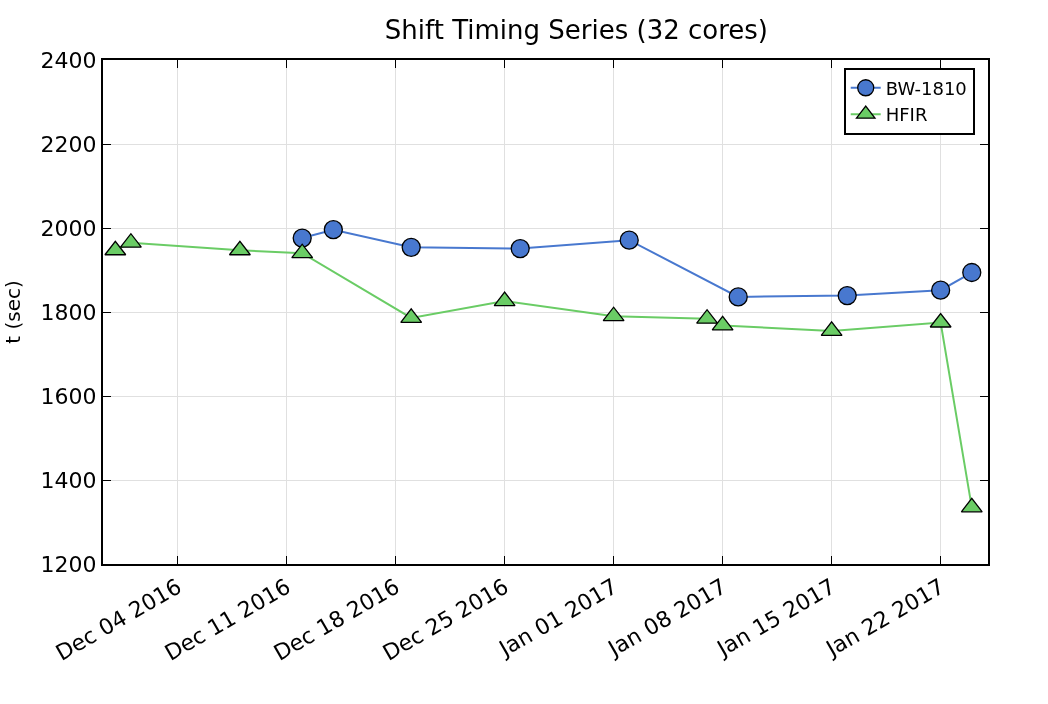 Image resolution: width=1048 pixels, height=704 pixels. What do you see at coordinates (68, 228) in the screenshot?
I see `y-tick-label: 2000` at bounding box center [68, 228].